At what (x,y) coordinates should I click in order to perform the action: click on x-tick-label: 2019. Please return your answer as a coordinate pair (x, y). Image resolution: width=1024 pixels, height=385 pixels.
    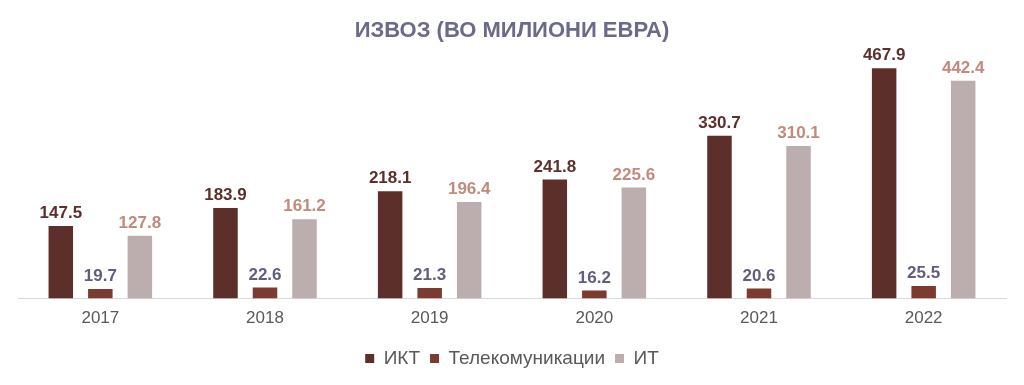
    Looking at the image, I should click on (429, 318).